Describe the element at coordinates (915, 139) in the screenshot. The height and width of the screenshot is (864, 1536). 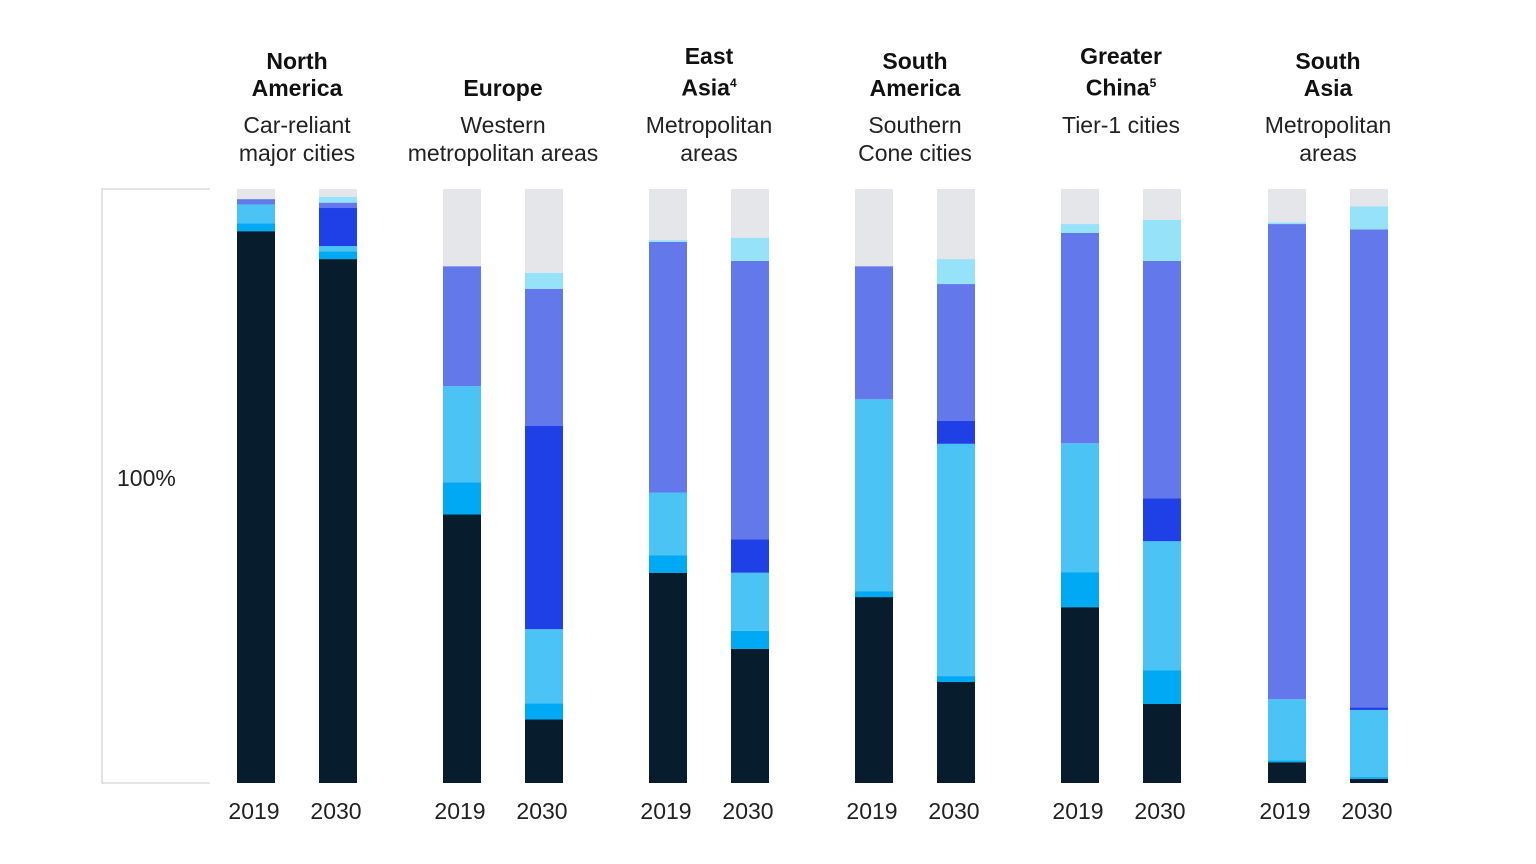
I see `group-subtitle: Southern Cone cities` at that location.